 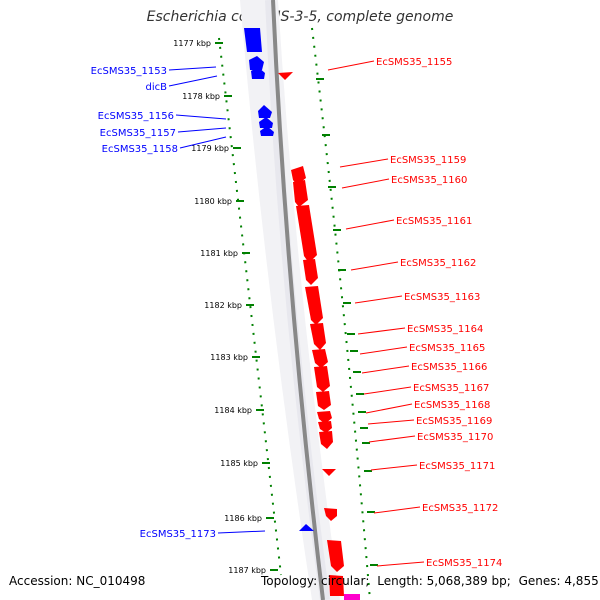 What do you see at coordinates (201, 96) in the screenshot?
I see `tick-label: 1178 kbp` at bounding box center [201, 96].